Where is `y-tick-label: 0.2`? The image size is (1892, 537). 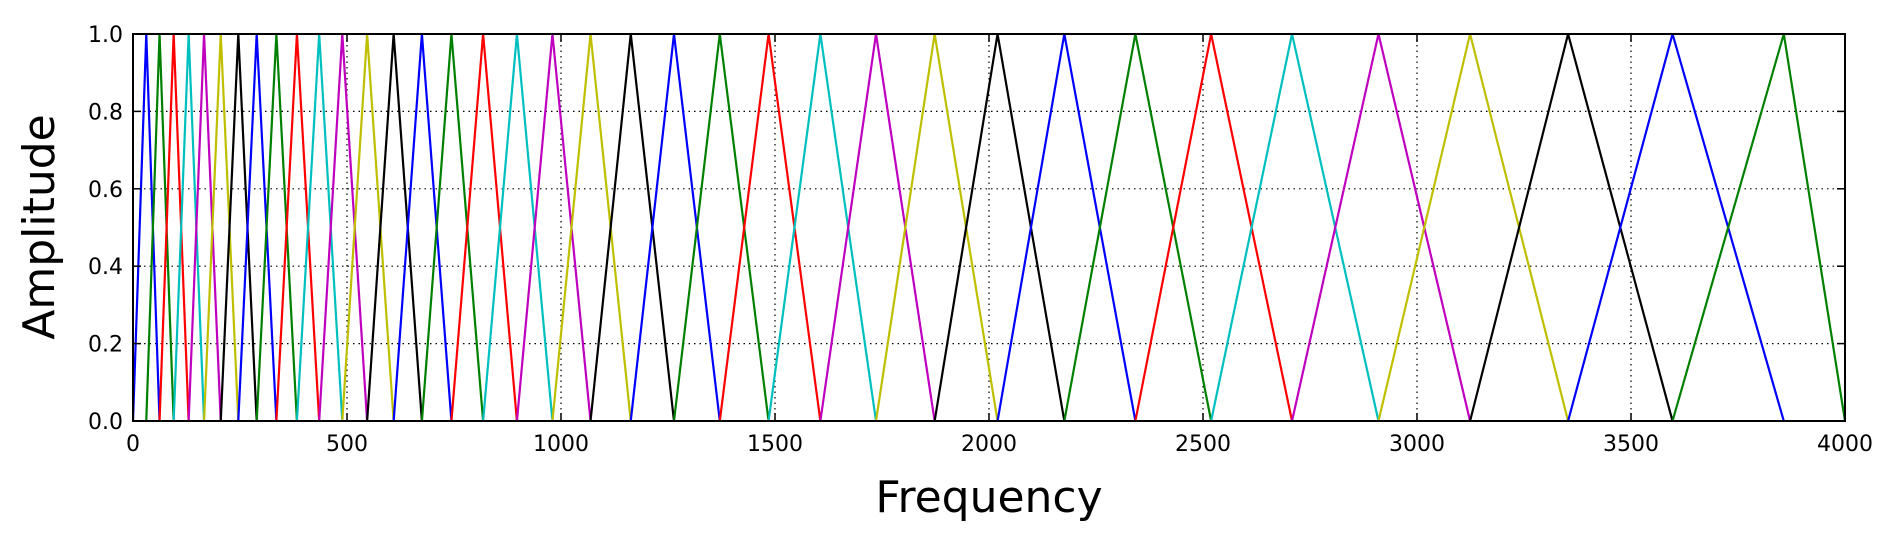
y-tick-label: 0.2 is located at coordinates (105, 345).